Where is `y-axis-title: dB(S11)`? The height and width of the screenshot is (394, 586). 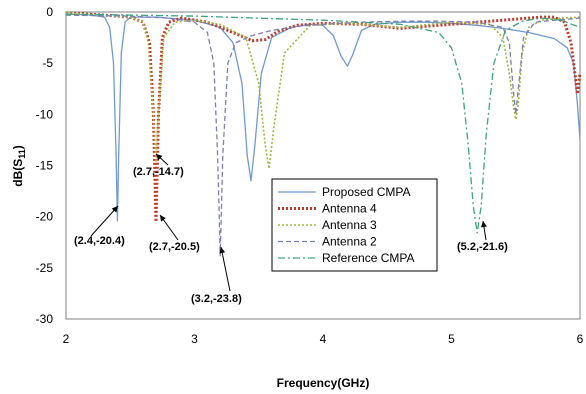 y-axis-title: dB(S11) is located at coordinates (19, 166).